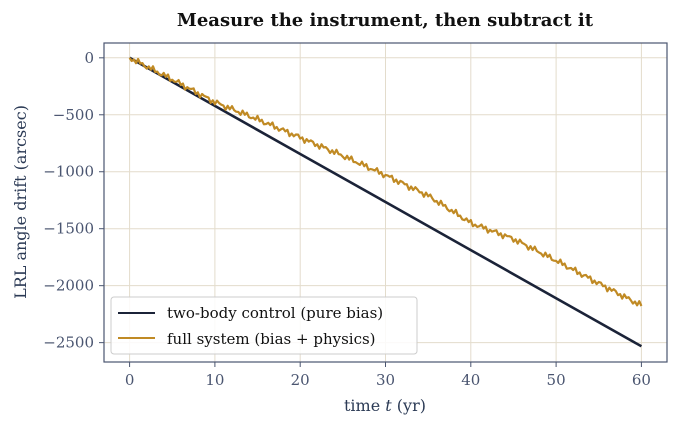 The image size is (677, 427). Describe the element at coordinates (275, 313) in the screenshot. I see `legend-label-two-body: two-body control (pure bias)` at that location.